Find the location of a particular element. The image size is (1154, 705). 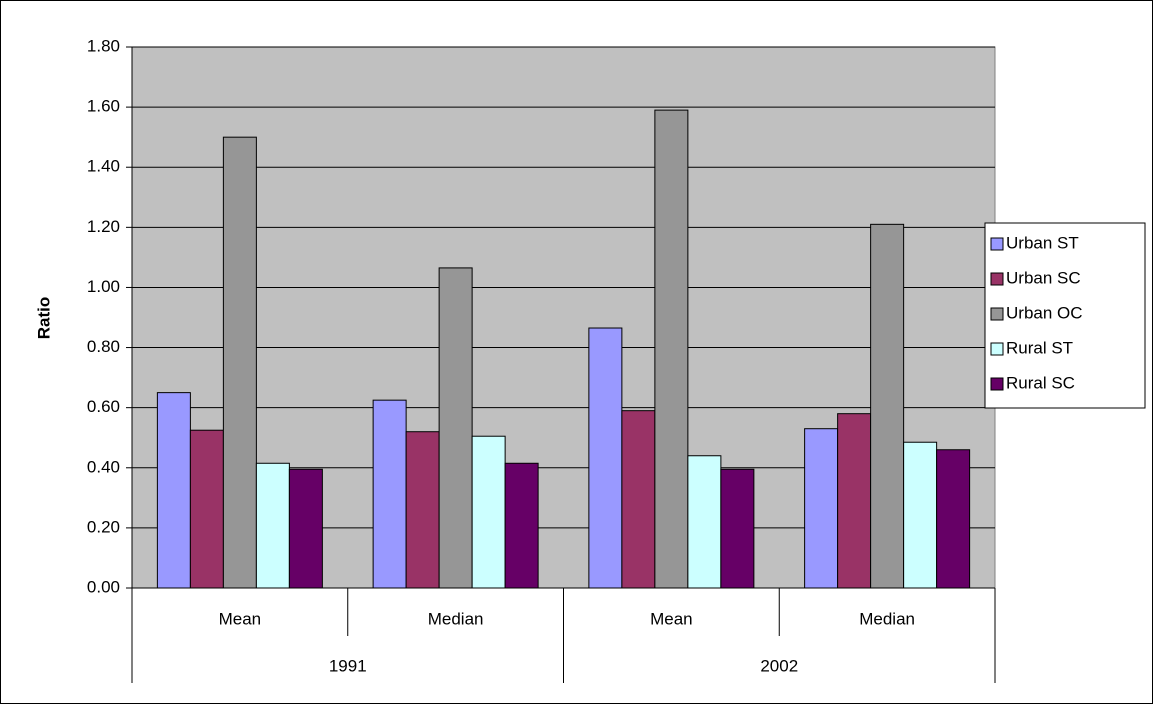

x-group-label: 1991 is located at coordinates (348, 665).